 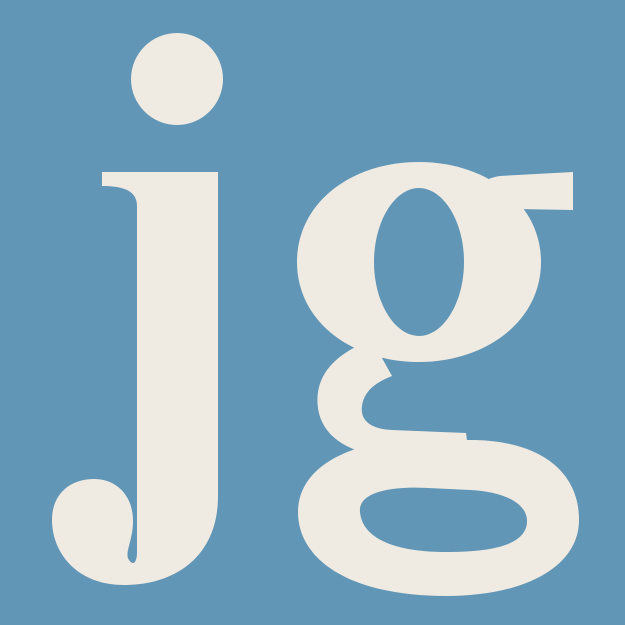 I want to click on letter-g-loop-counter, so click(x=443, y=519).